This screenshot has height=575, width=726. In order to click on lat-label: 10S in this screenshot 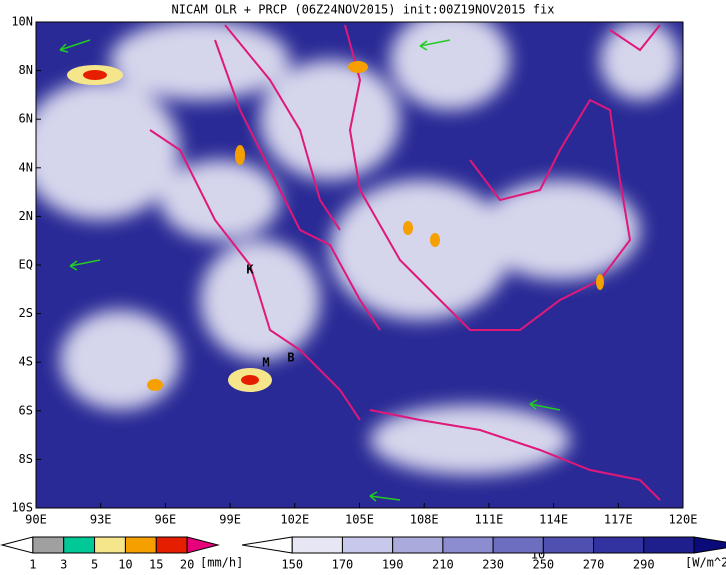, I will do `click(22, 508)`.